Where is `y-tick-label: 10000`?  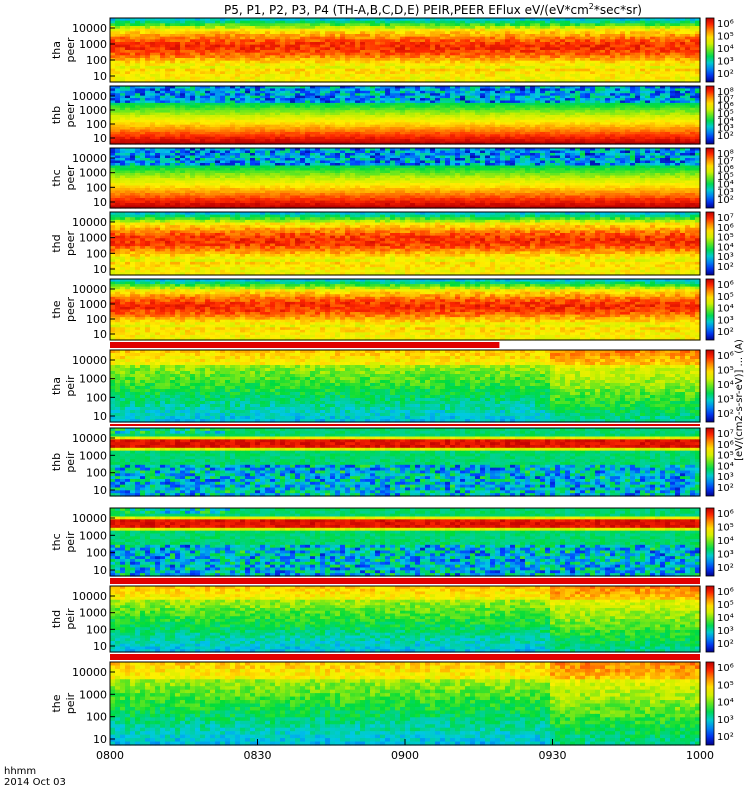
y-tick-label: 10000 is located at coordinates (89, 28).